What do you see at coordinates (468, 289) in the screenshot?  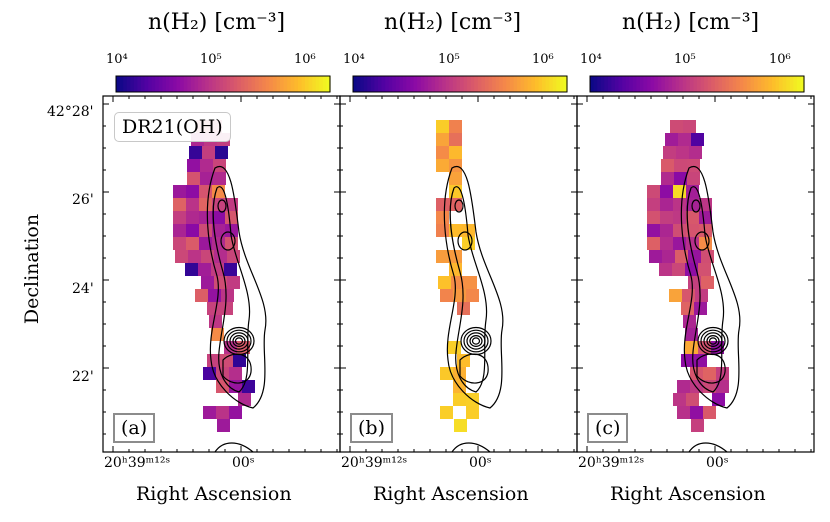 I see `contour-mid` at bounding box center [468, 289].